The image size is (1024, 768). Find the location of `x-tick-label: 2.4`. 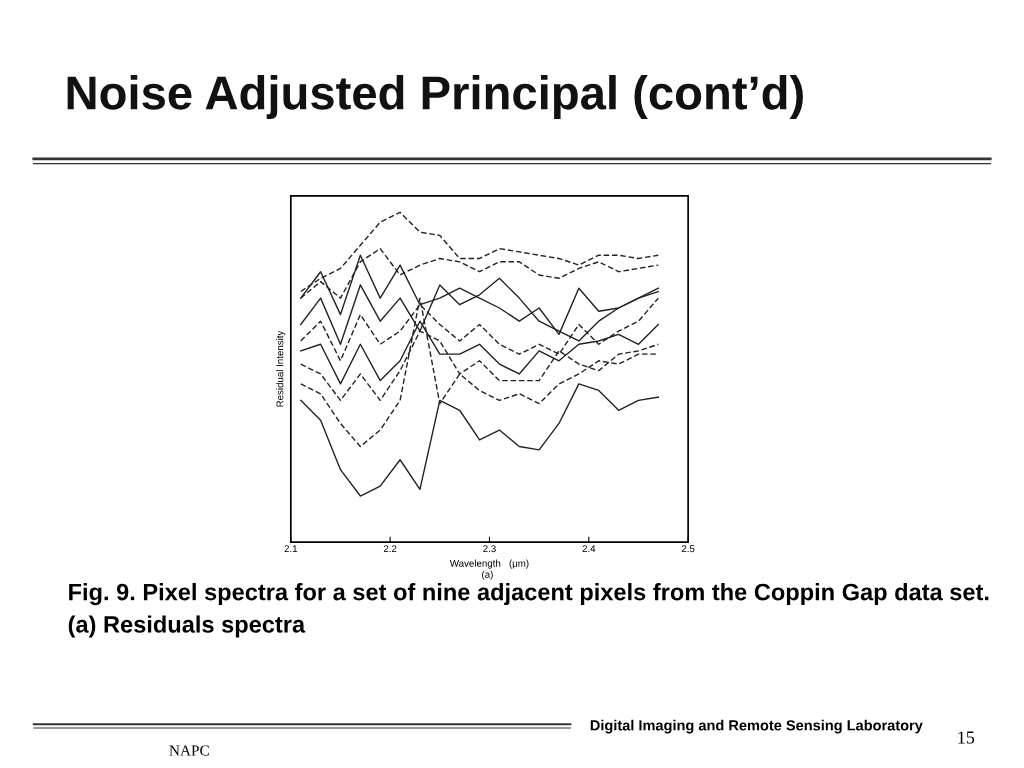

x-tick-label: 2.4 is located at coordinates (589, 549).